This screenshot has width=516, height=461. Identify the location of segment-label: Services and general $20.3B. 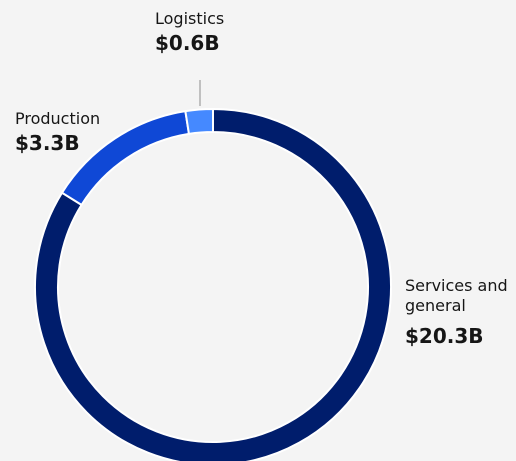
(460, 312).